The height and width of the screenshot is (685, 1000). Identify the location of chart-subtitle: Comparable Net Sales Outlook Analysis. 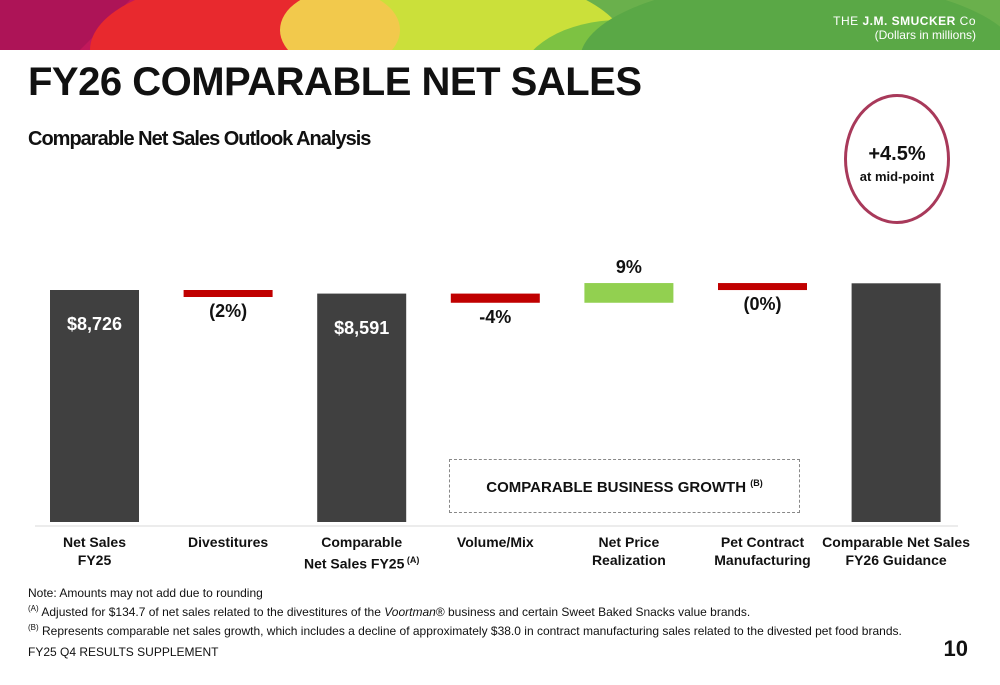
(199, 139).